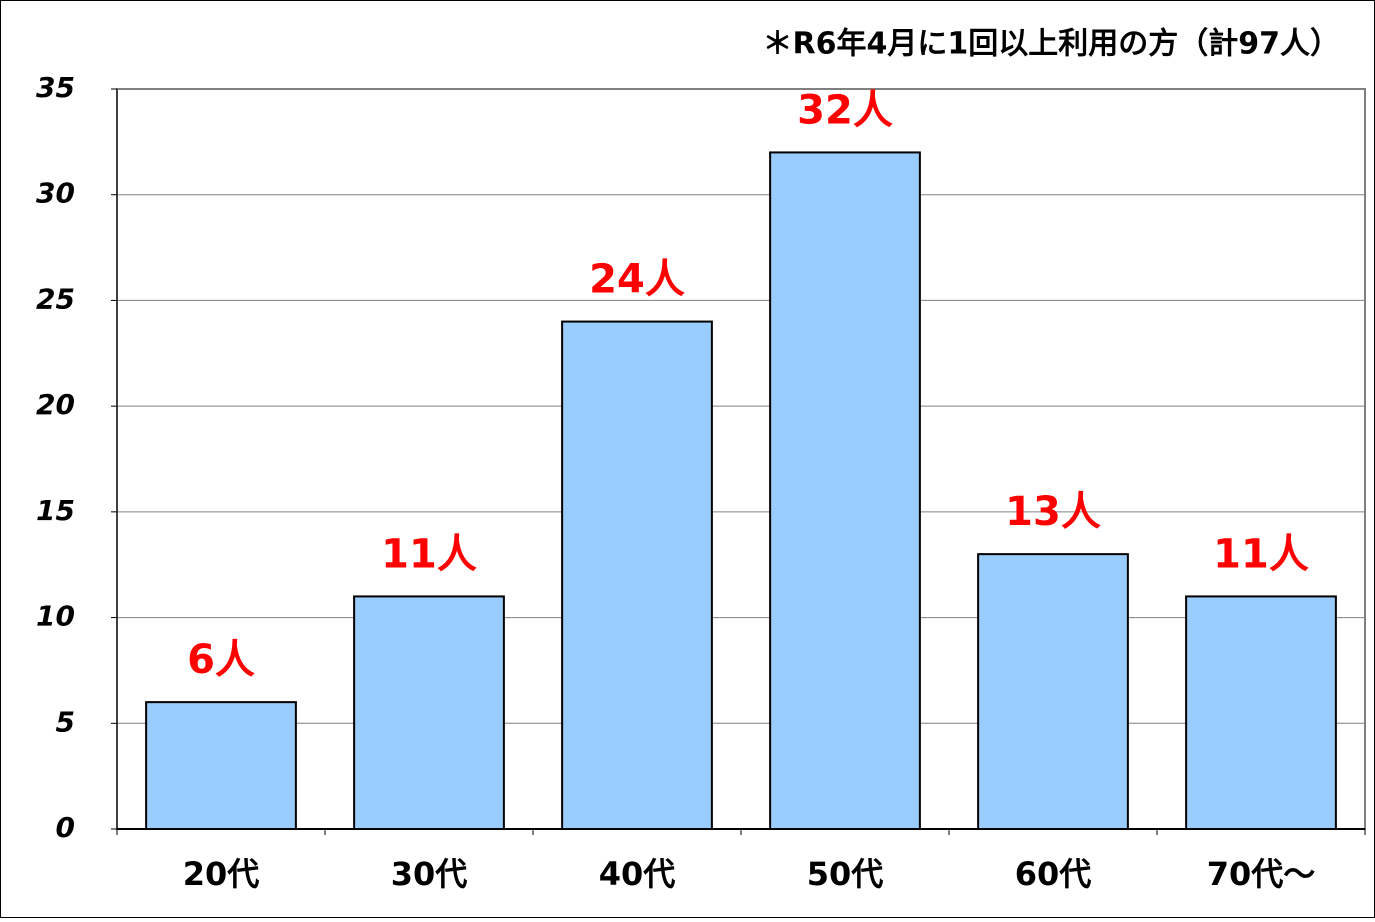 This screenshot has width=1375, height=922. Describe the element at coordinates (637, 280) in the screenshot. I see `value-label: 24人` at that location.